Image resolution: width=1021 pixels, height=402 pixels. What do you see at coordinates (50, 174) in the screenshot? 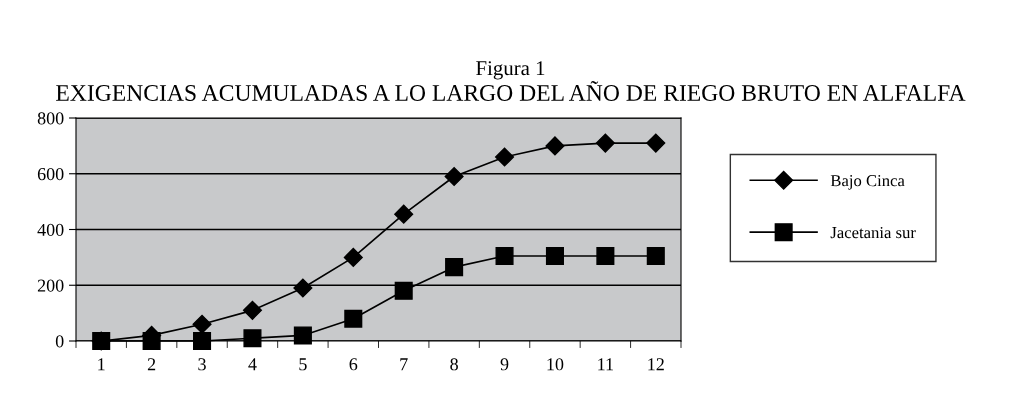
I see `y-tick-label: 600` at bounding box center [50, 174].